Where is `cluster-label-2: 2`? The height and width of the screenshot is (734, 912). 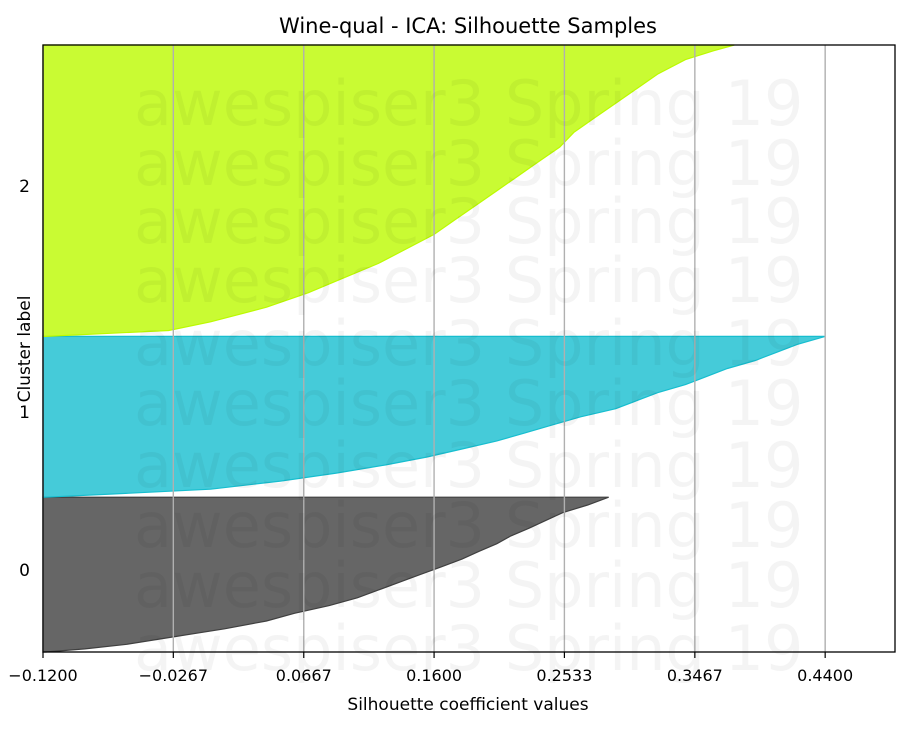 cluster-label-2: 2 is located at coordinates (24, 187).